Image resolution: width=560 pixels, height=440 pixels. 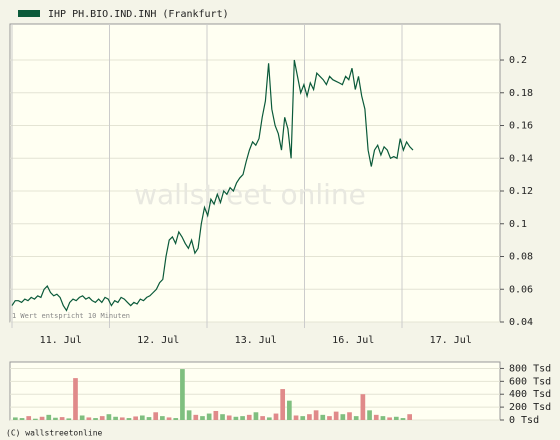 What do you see at coordinates (521, 93) in the screenshot?
I see `y-tick-label: 0.18` at bounding box center [521, 93].